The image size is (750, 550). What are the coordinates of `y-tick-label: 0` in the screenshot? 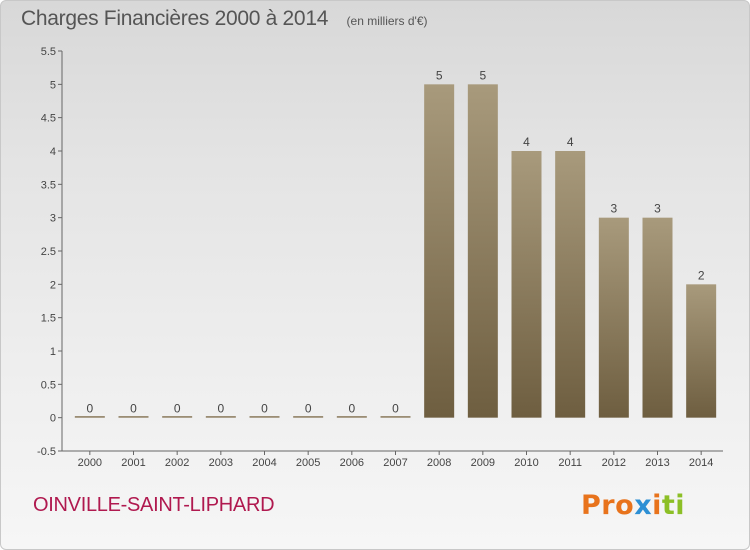 It's located at (53, 419).